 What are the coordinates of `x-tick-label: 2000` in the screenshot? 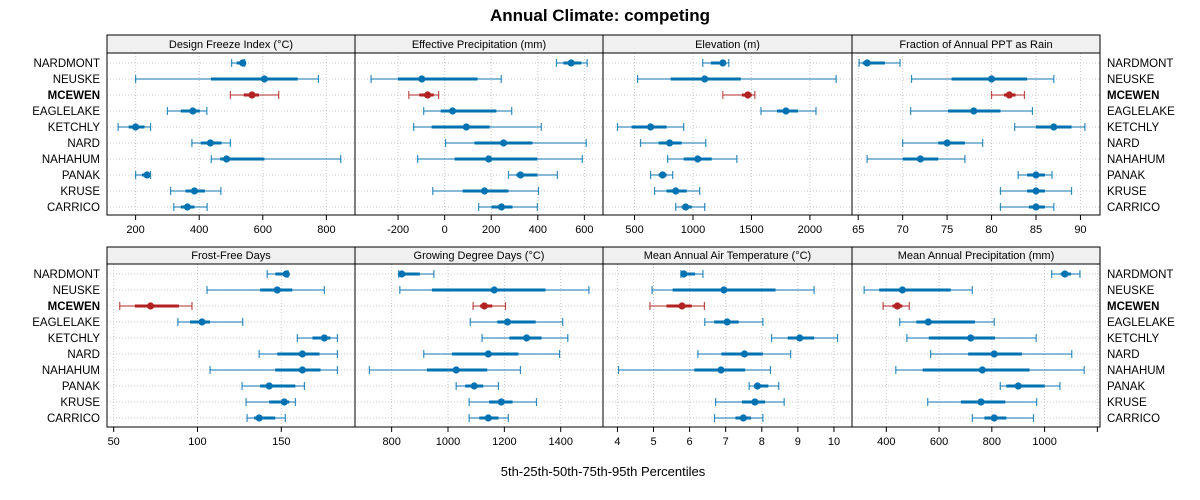 It's located at (810, 230).